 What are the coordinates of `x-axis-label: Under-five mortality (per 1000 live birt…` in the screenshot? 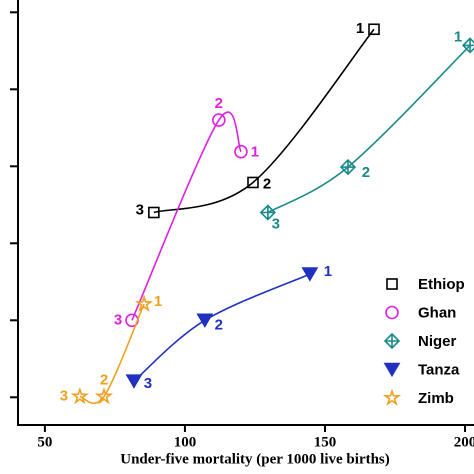 It's located at (255, 459).